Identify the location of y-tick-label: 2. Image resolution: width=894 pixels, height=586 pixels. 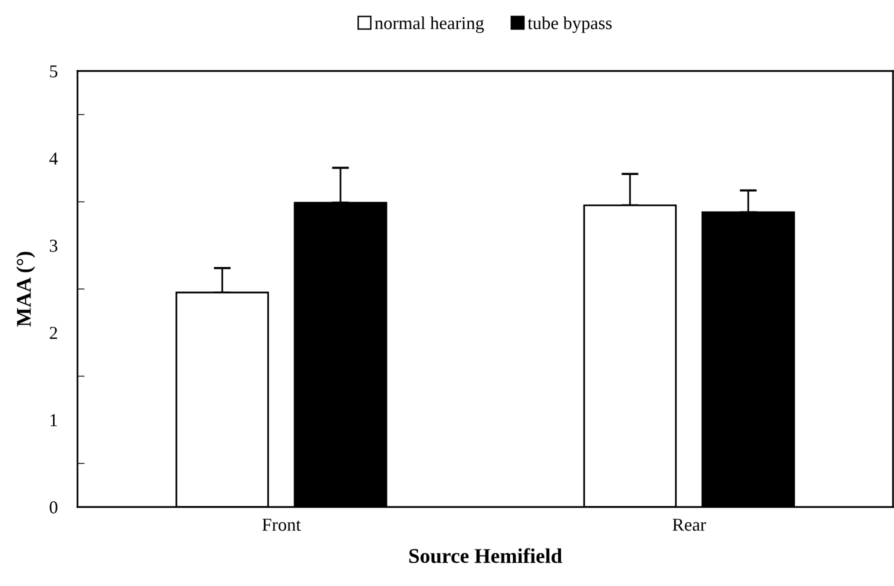
(54, 332).